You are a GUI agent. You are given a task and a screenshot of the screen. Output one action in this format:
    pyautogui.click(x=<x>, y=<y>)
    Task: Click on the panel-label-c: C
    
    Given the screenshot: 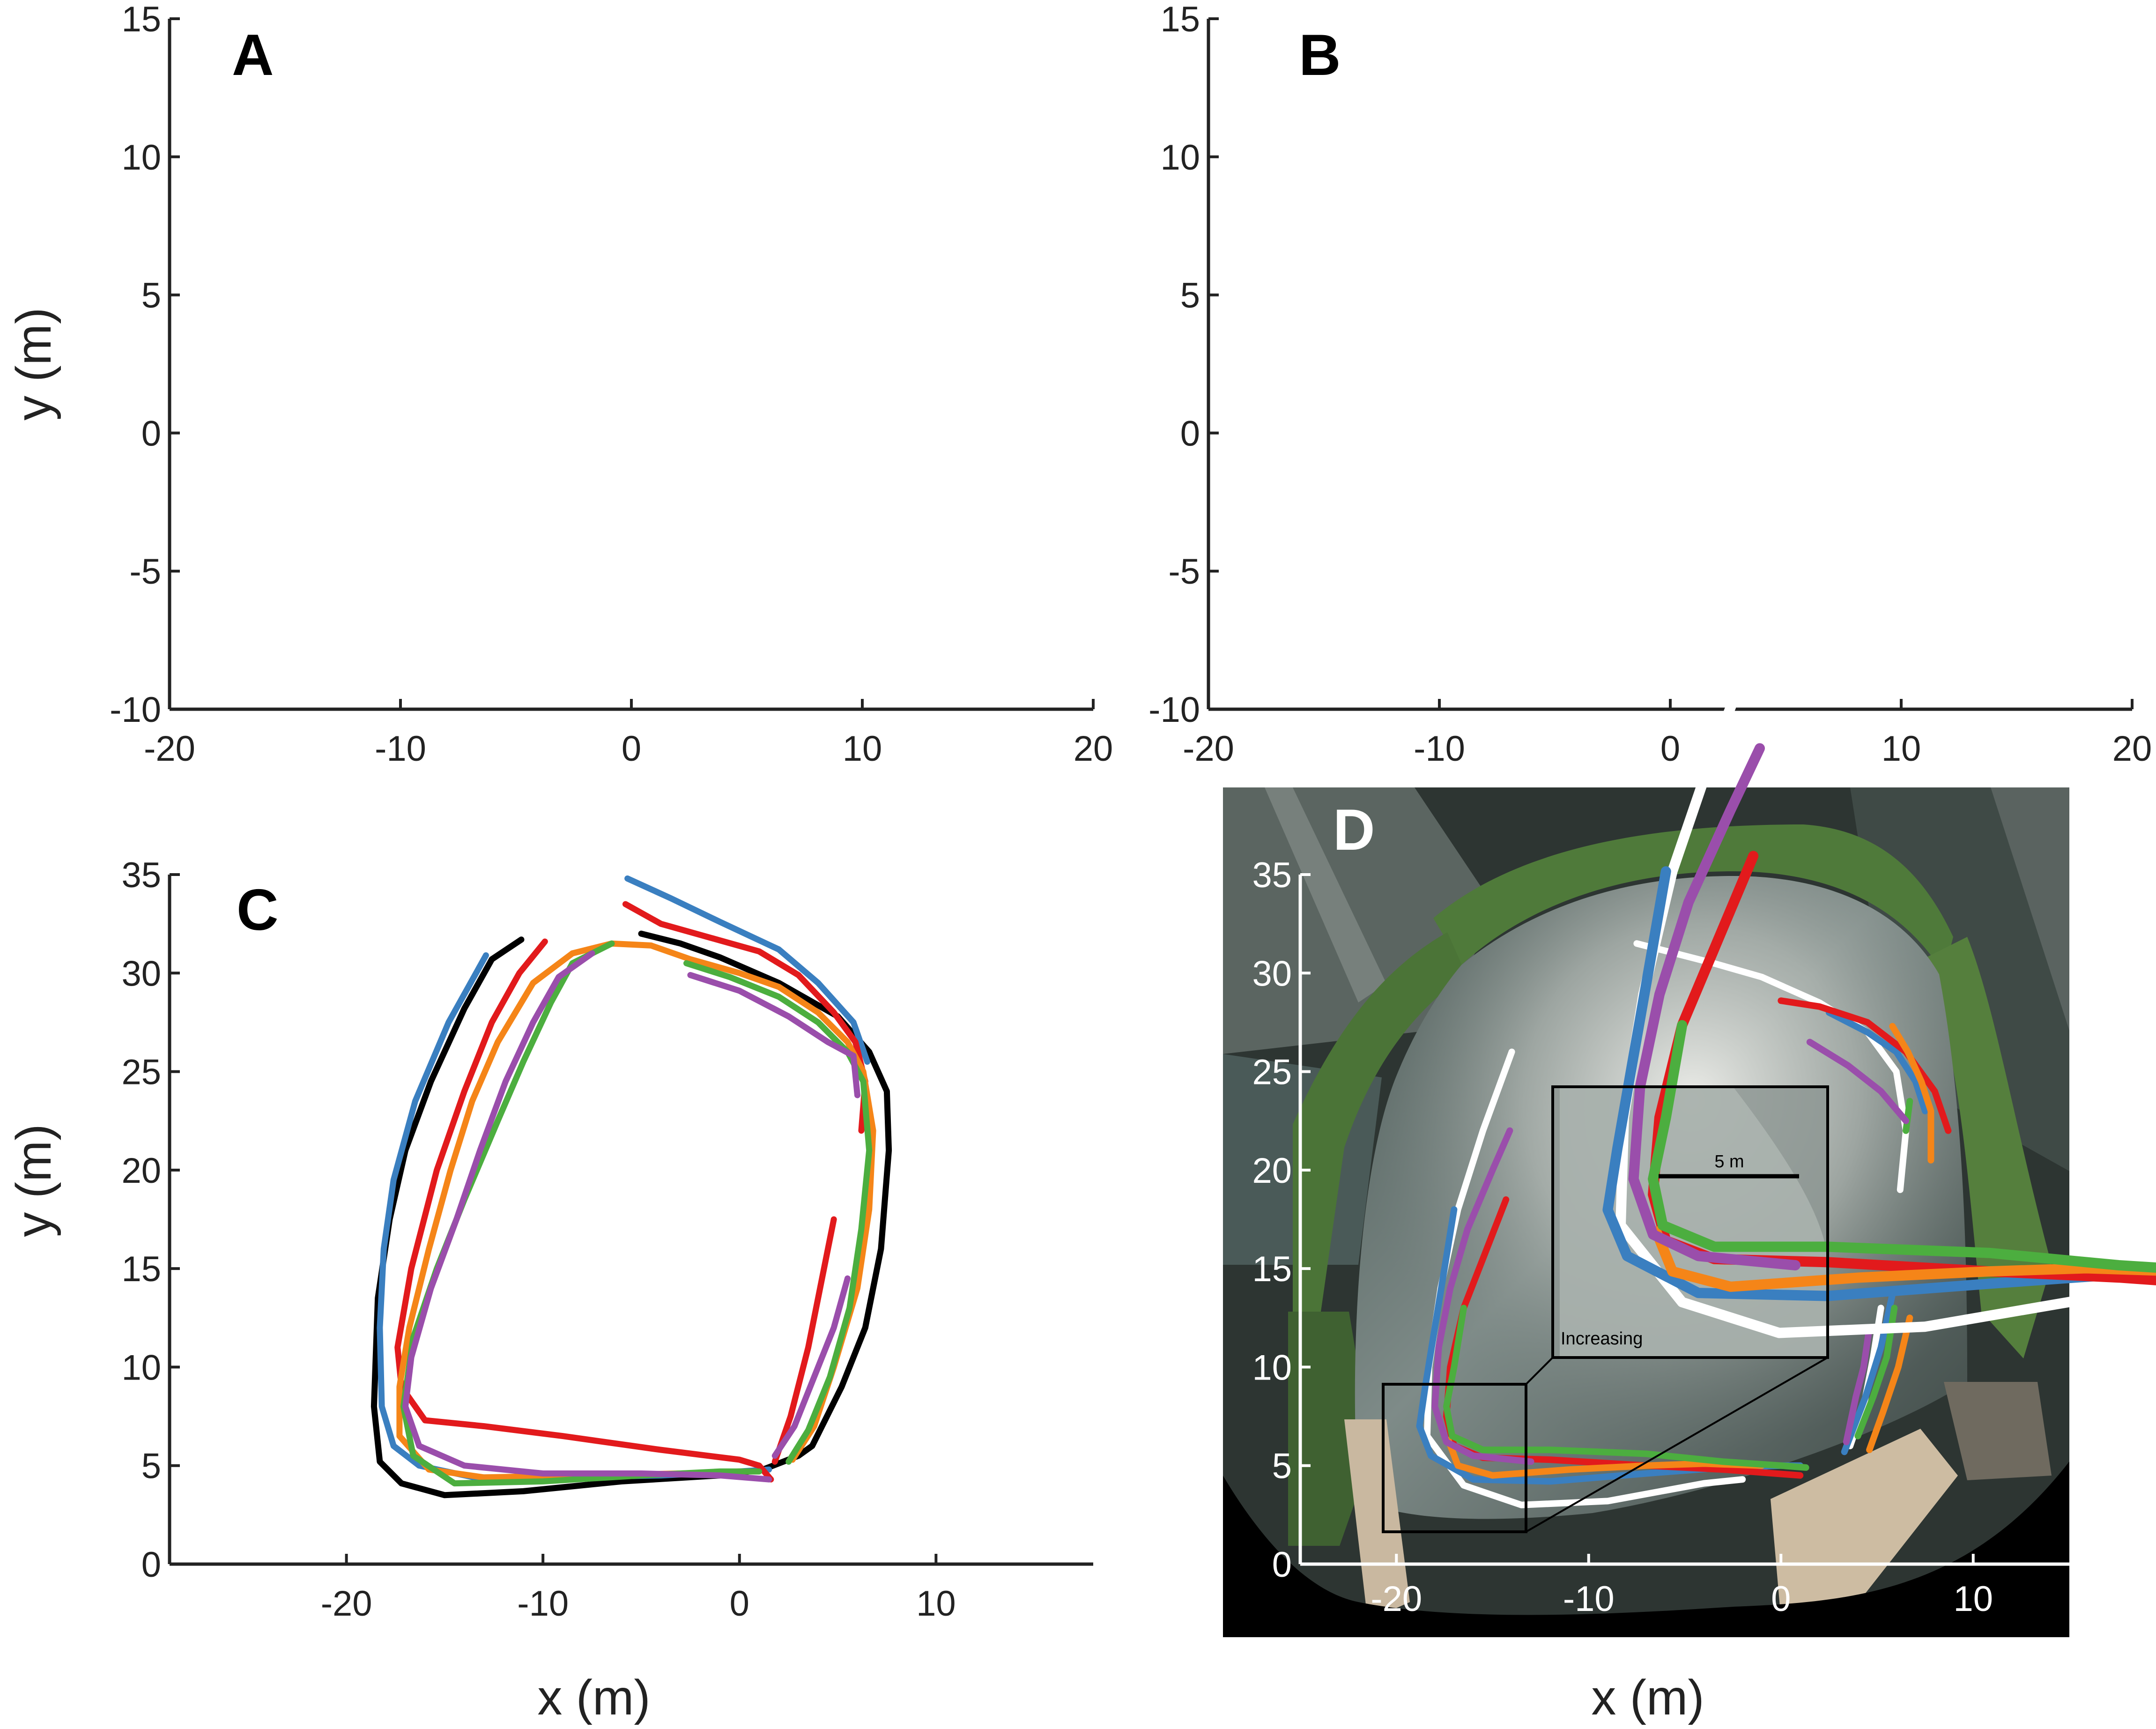 What is the action you would take?
    pyautogui.click(x=258, y=910)
    